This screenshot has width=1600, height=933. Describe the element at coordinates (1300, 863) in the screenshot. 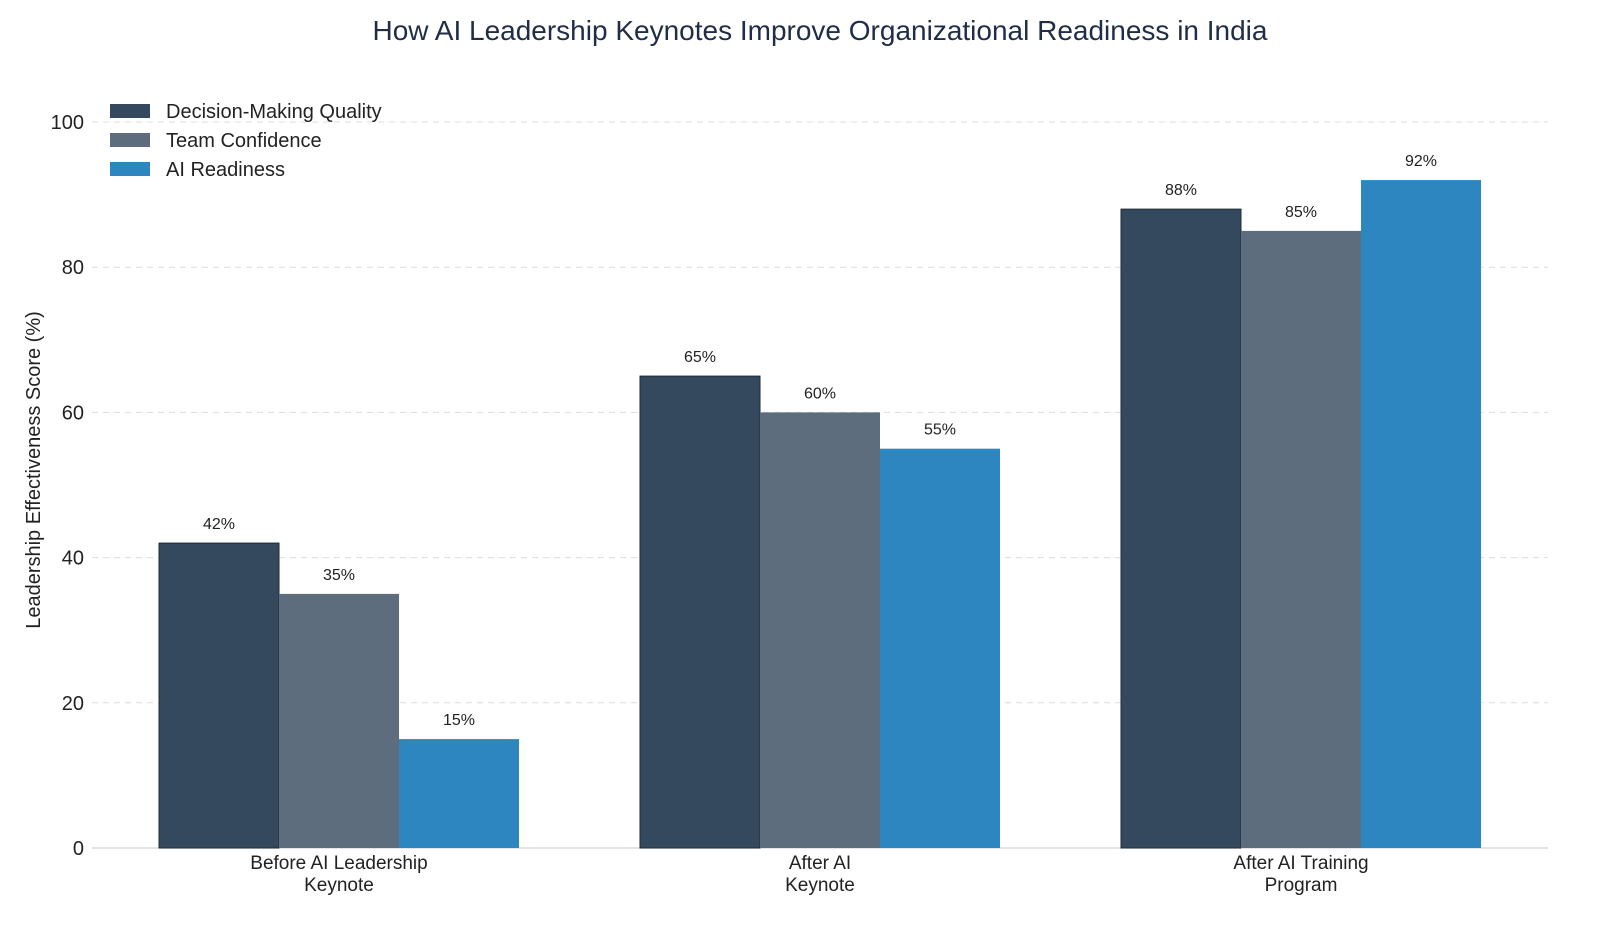

I see `x-tick-label: After AI Training` at that location.